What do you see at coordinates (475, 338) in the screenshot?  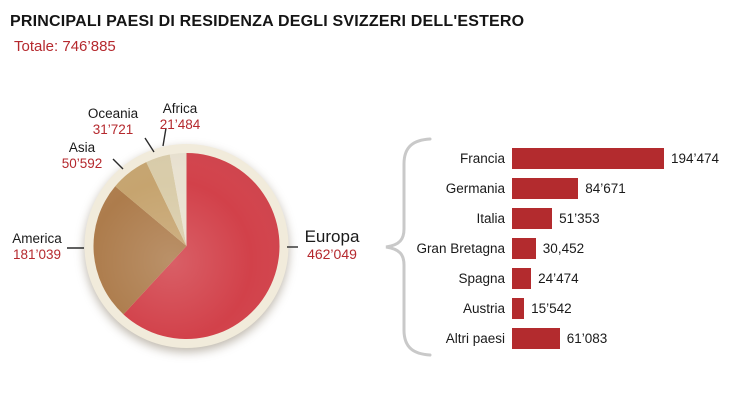 I see `bar-label: Altri paesi` at bounding box center [475, 338].